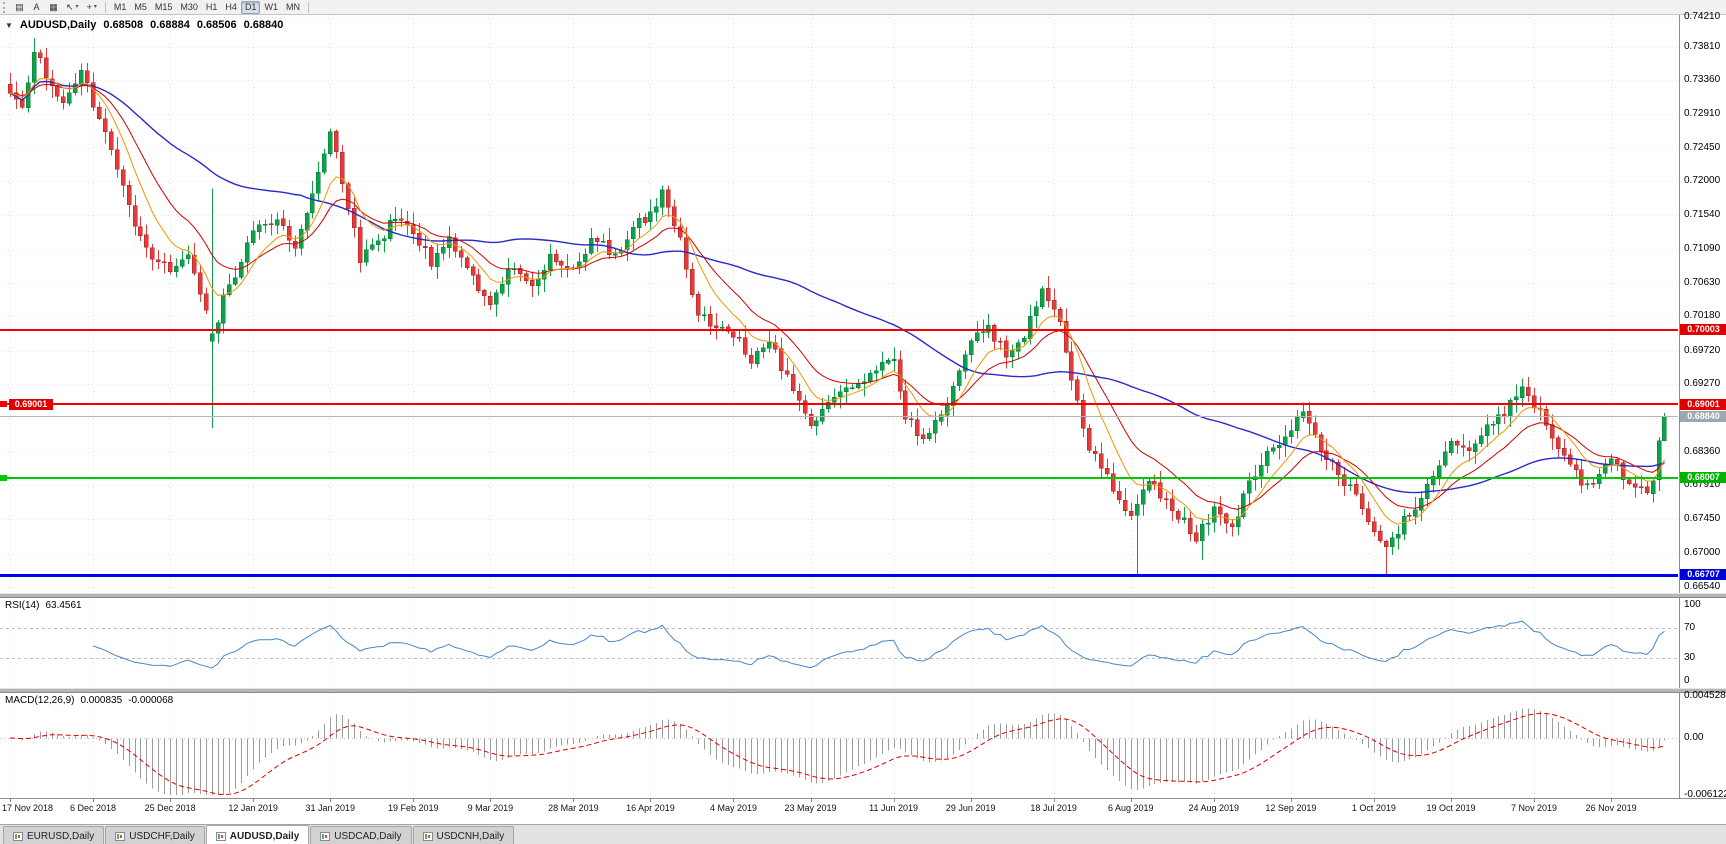 This screenshot has height=844, width=1726. Describe the element at coordinates (140, 6) in the screenshot. I see `timeframe-M5-button: M5` at that location.